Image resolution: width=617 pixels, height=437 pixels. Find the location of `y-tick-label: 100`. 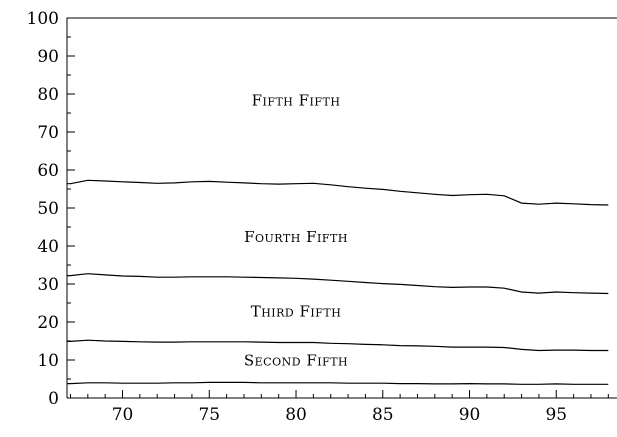

y-tick-label: 100 is located at coordinates (43, 19).